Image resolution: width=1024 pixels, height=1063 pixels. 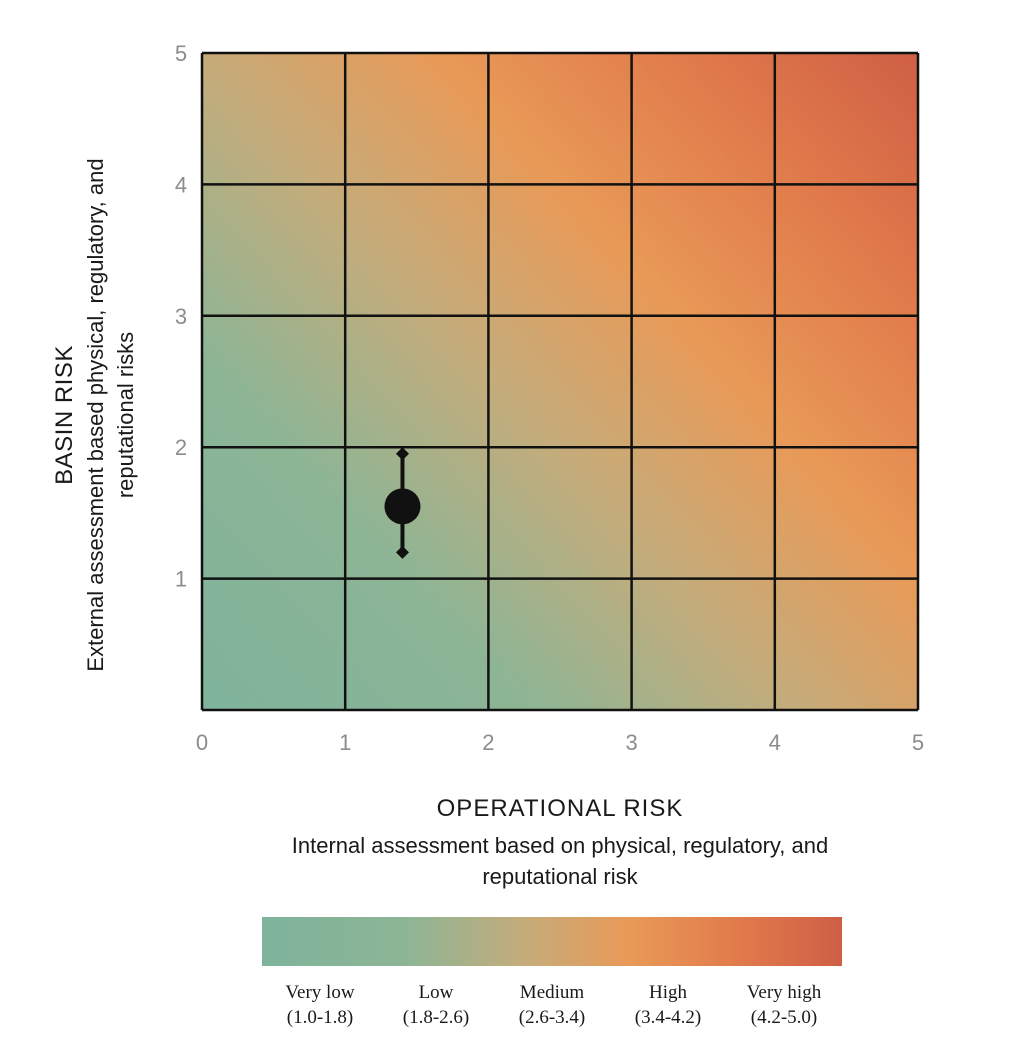 I want to click on legend-item-very-high: Very high (4.2-5.0), so click(x=784, y=1005).